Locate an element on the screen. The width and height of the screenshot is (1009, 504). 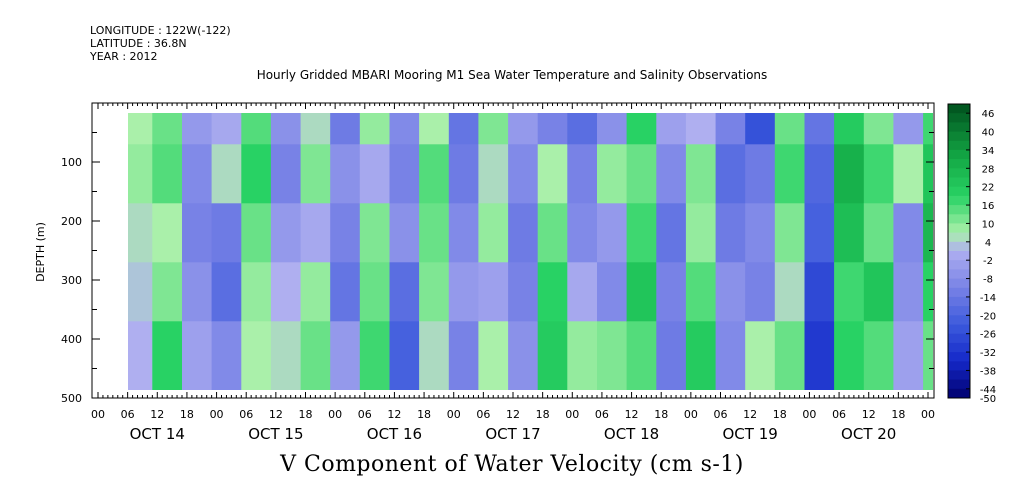
colorbar-label: 34 is located at coordinates (988, 151).